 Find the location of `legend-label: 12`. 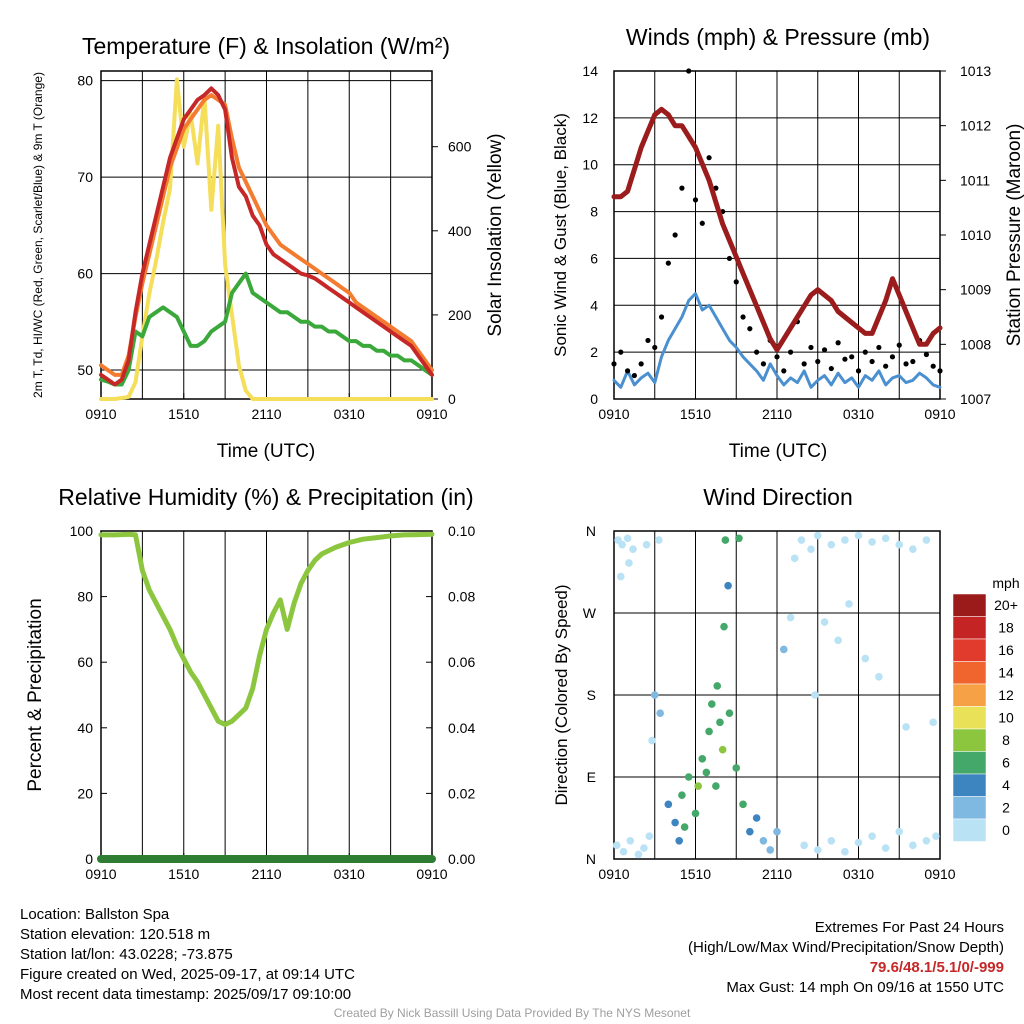

legend-label: 12 is located at coordinates (1006, 695).